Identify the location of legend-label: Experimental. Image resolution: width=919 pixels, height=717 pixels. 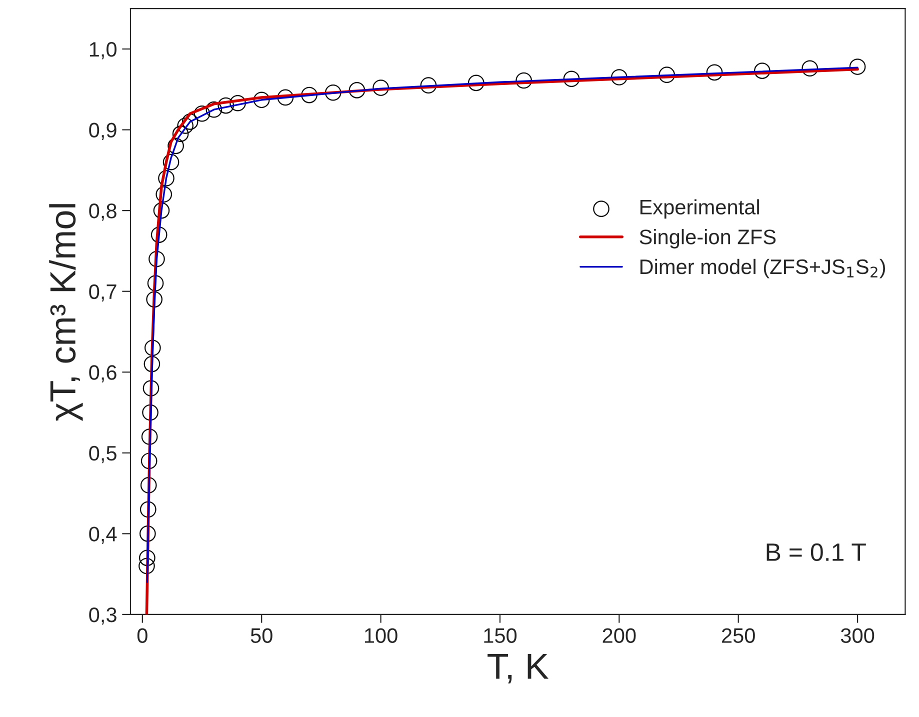
(699, 209).